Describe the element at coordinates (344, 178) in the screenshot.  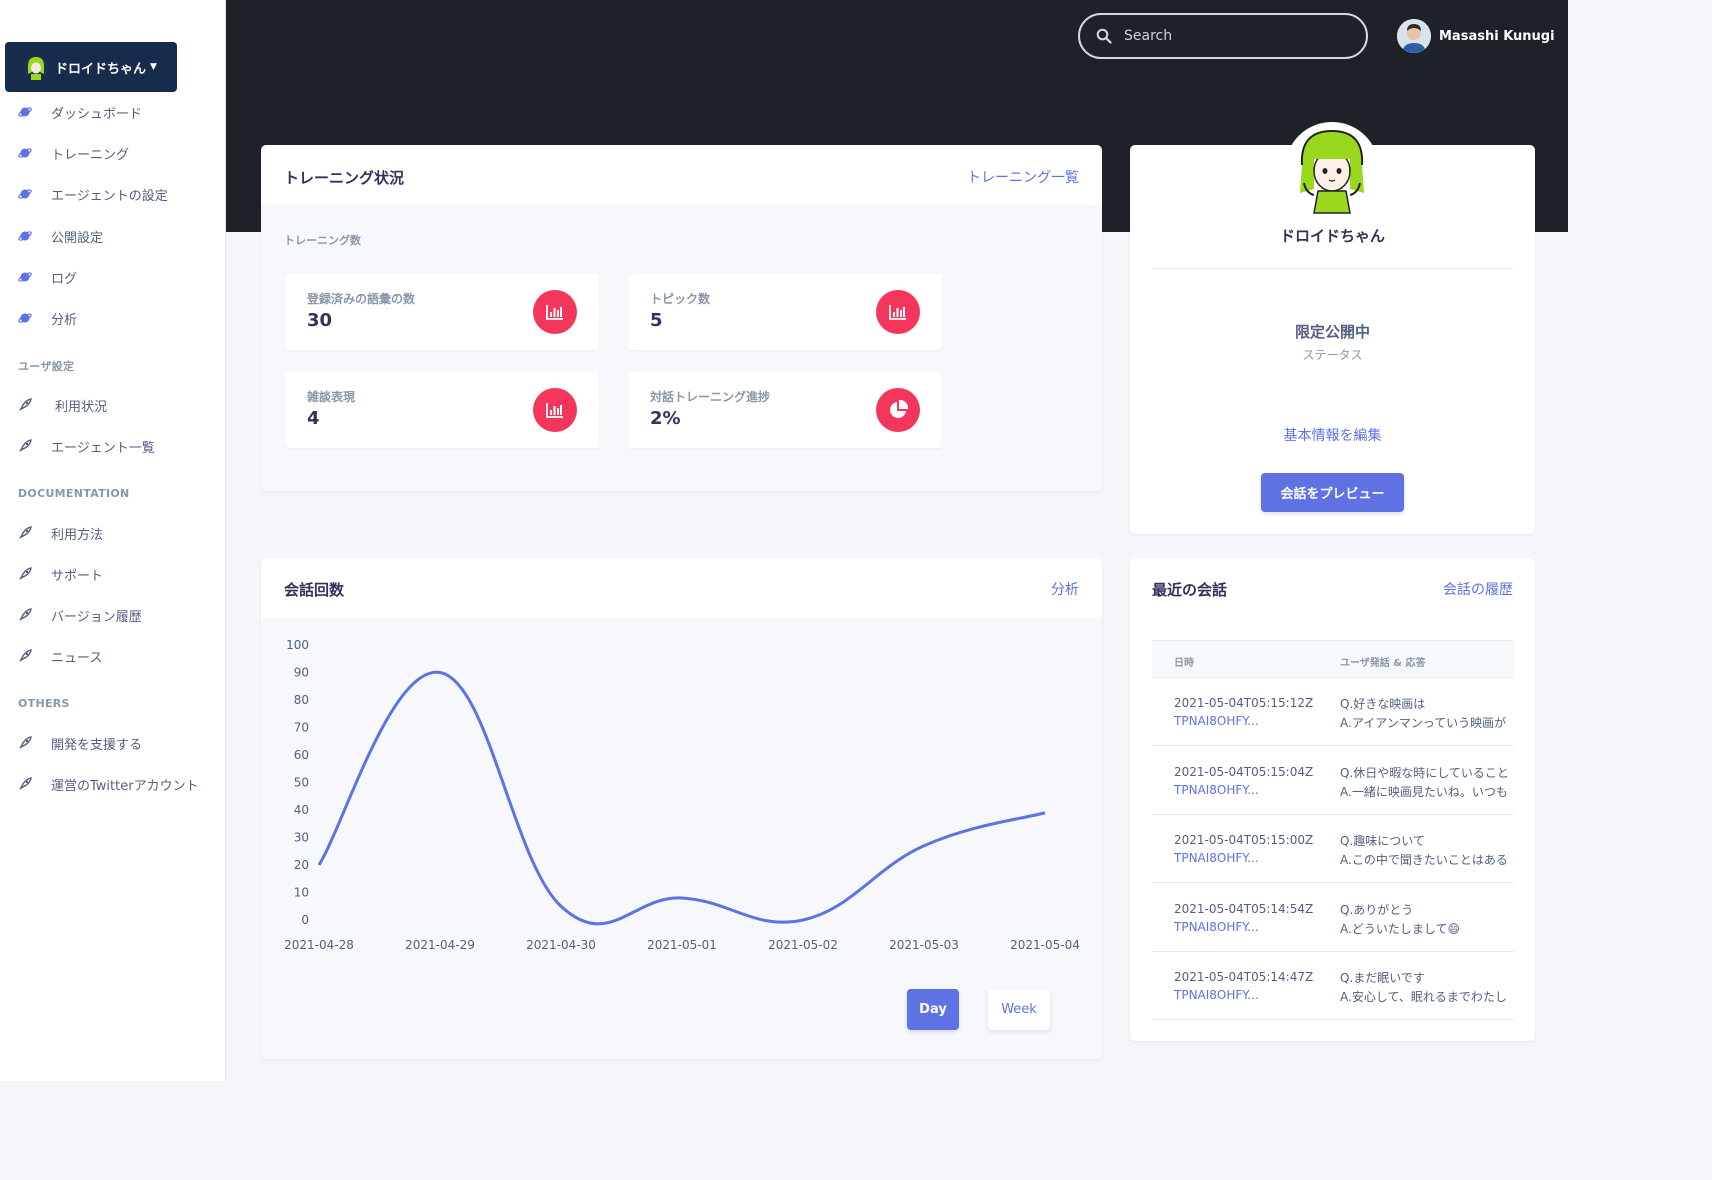
I see `training-card-title: トレーニング状況` at that location.